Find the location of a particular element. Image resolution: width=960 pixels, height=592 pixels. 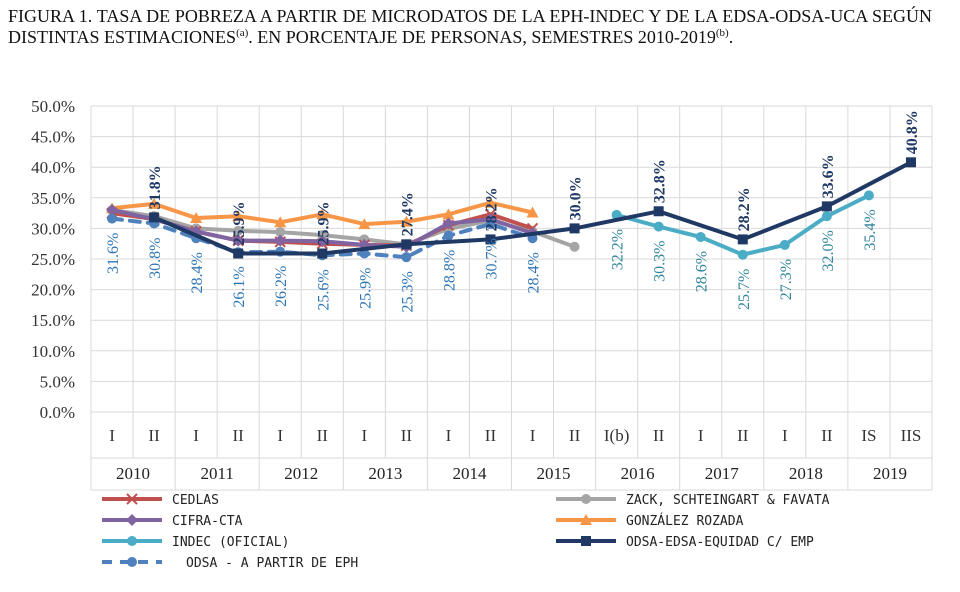

x-tick-year: 2016 is located at coordinates (638, 473).